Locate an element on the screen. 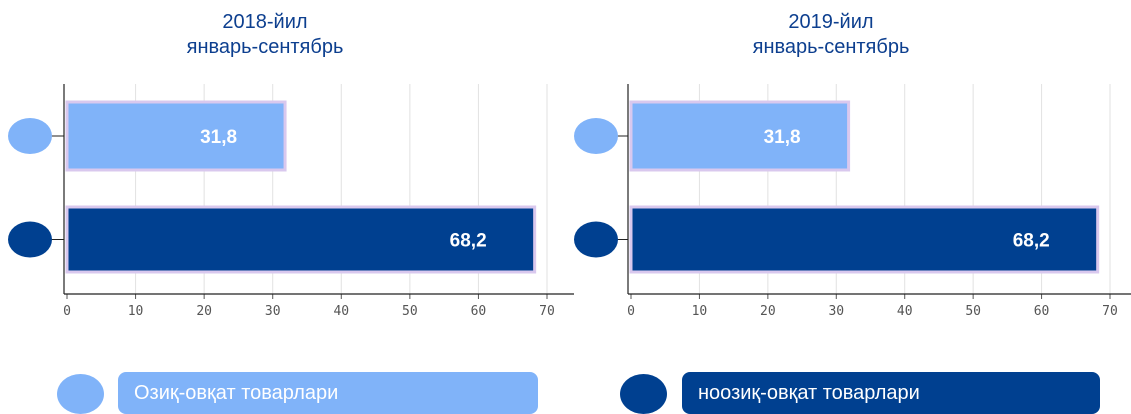 The image size is (1131, 414). legend-swatch-food is located at coordinates (80, 394).